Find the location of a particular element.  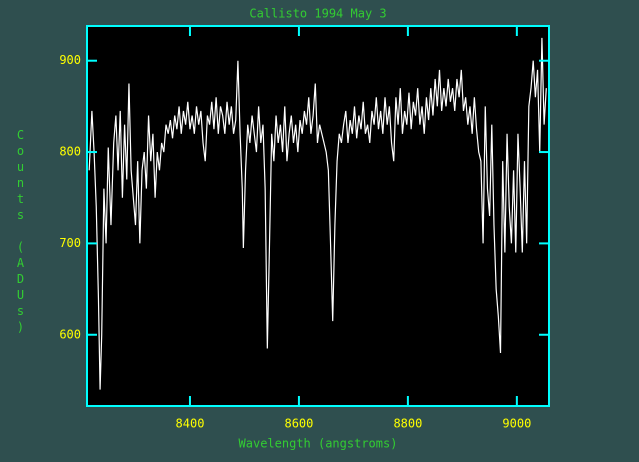

x-tick-label: 9000 is located at coordinates (516, 424).